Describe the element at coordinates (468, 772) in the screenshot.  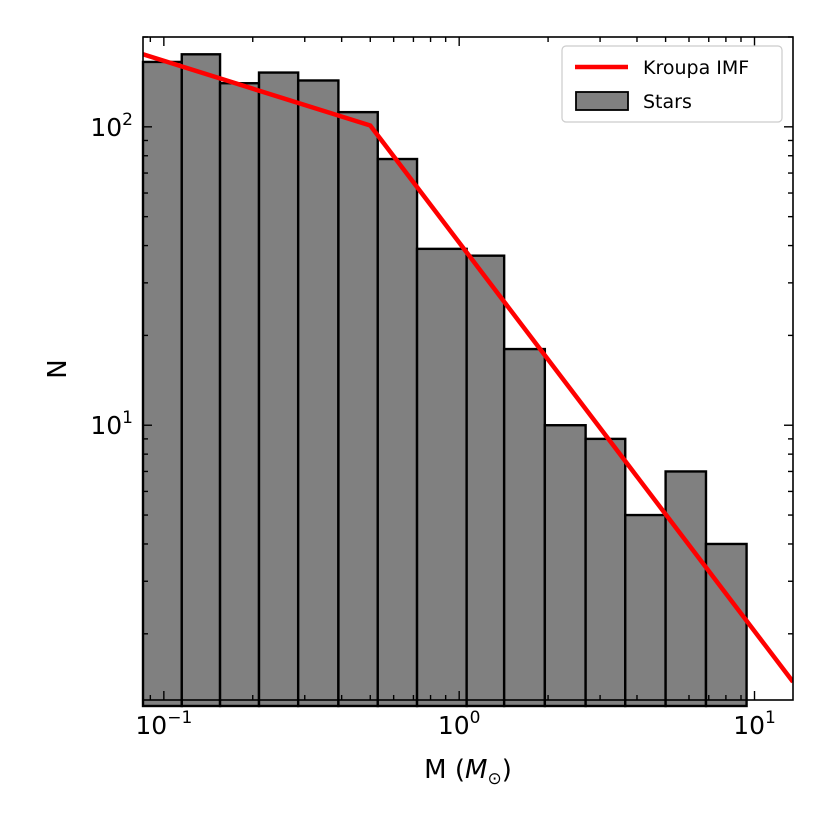
I see `x-axis-label: M (M⊙)` at that location.